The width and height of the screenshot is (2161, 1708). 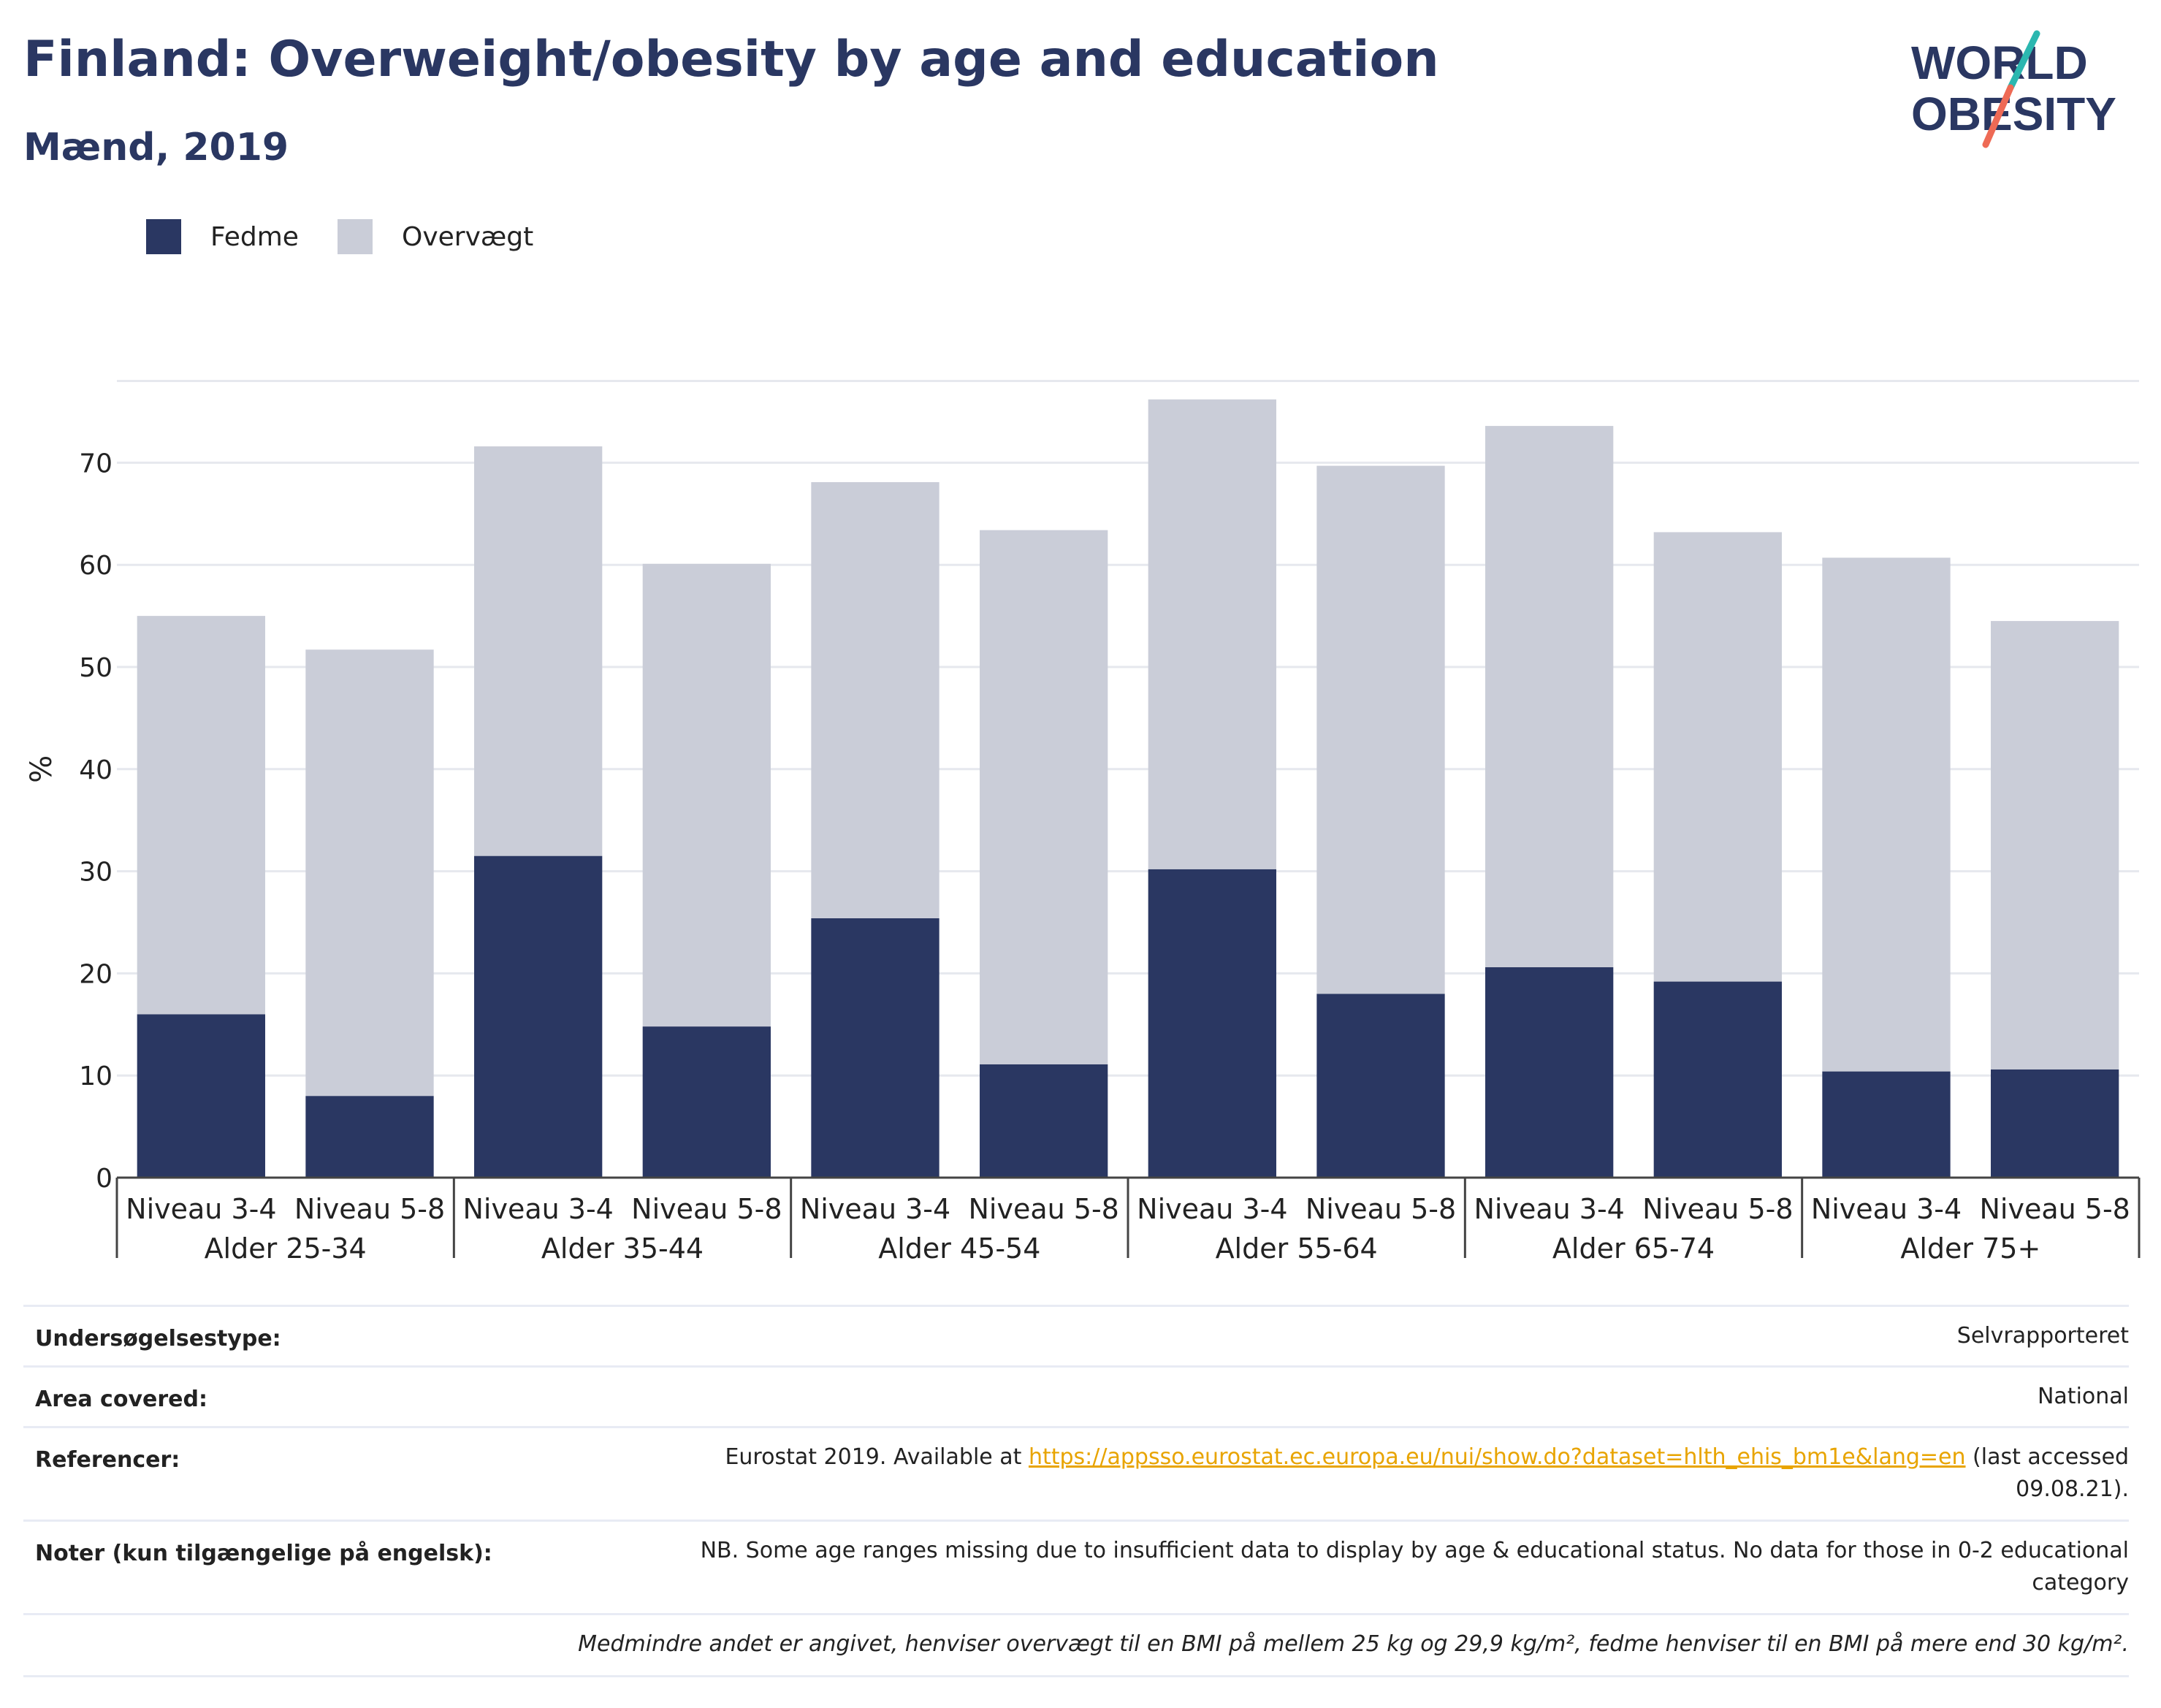 I want to click on meta-survey-label: Undersøgelsestype:, so click(x=158, y=1338).